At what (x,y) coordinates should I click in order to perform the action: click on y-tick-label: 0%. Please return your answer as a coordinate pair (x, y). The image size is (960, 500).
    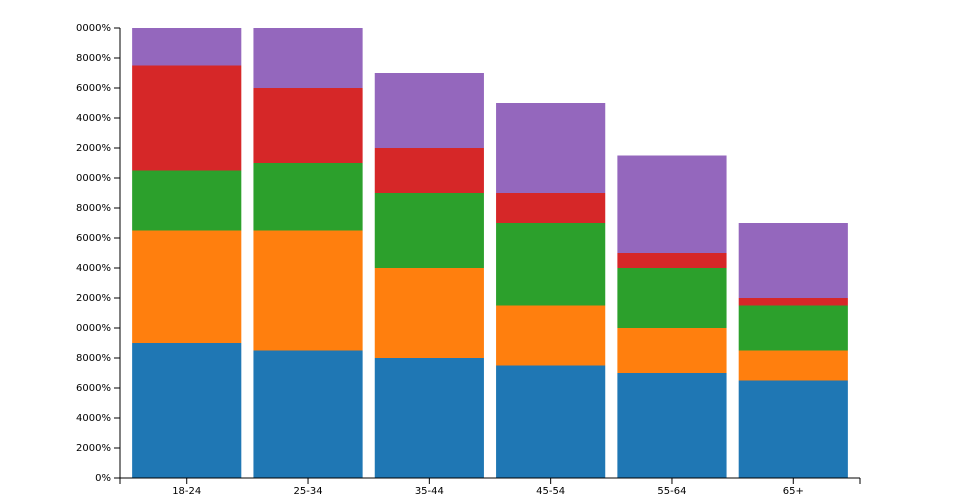
    Looking at the image, I should click on (103, 478).